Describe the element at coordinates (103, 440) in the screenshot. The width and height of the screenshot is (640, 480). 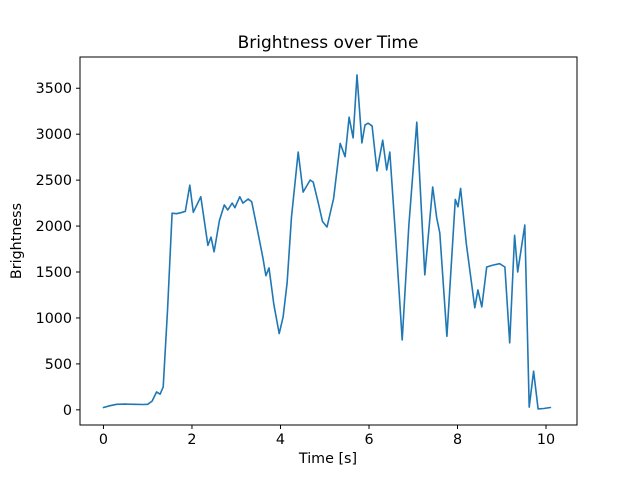
I see `x-tick-label: 0` at that location.